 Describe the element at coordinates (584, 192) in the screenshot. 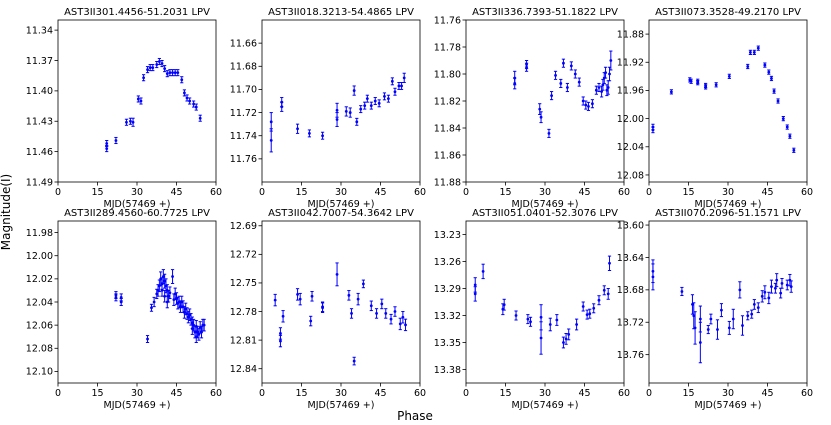

I see `x-tick-label: 45` at that location.